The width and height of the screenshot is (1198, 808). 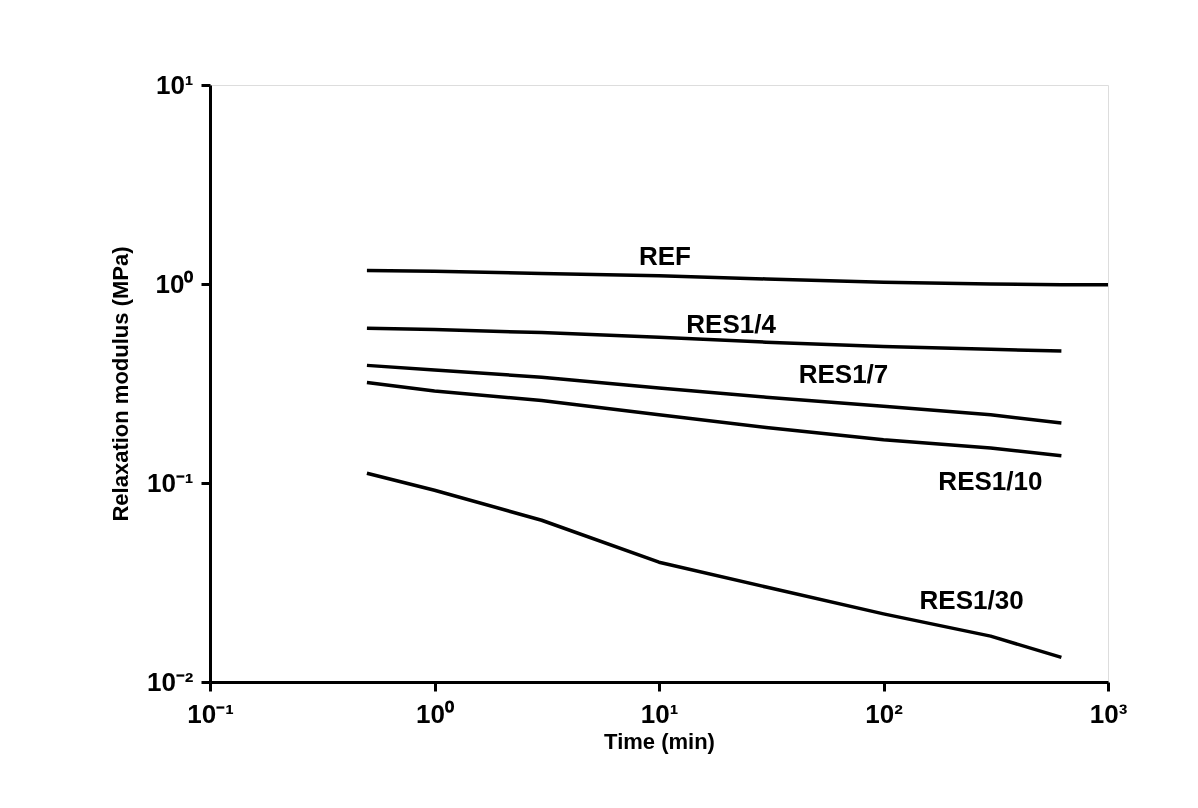 I want to click on series-label: RES1/4, so click(x=731, y=324).